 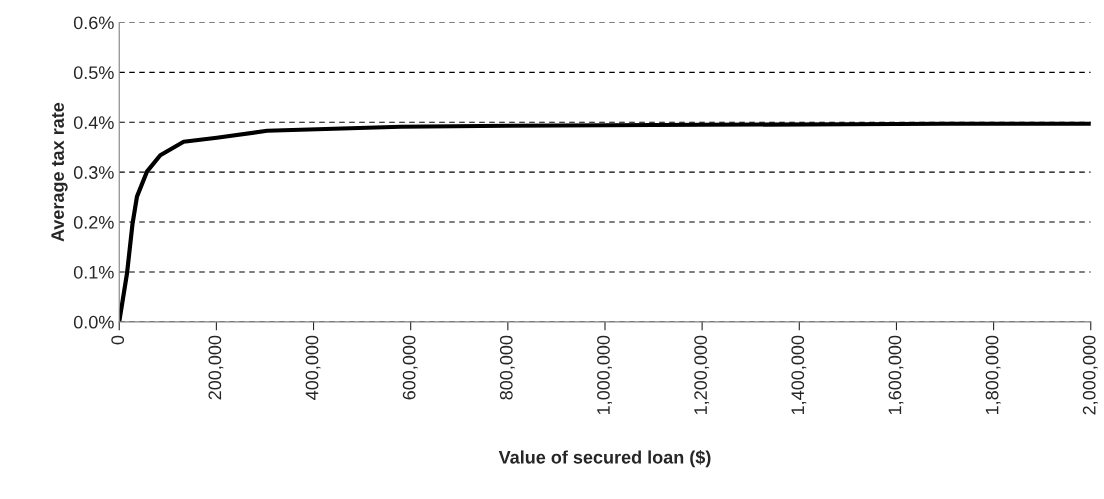 What do you see at coordinates (702, 374) in the screenshot?
I see `x-tick-label: 1,200,000` at bounding box center [702, 374].